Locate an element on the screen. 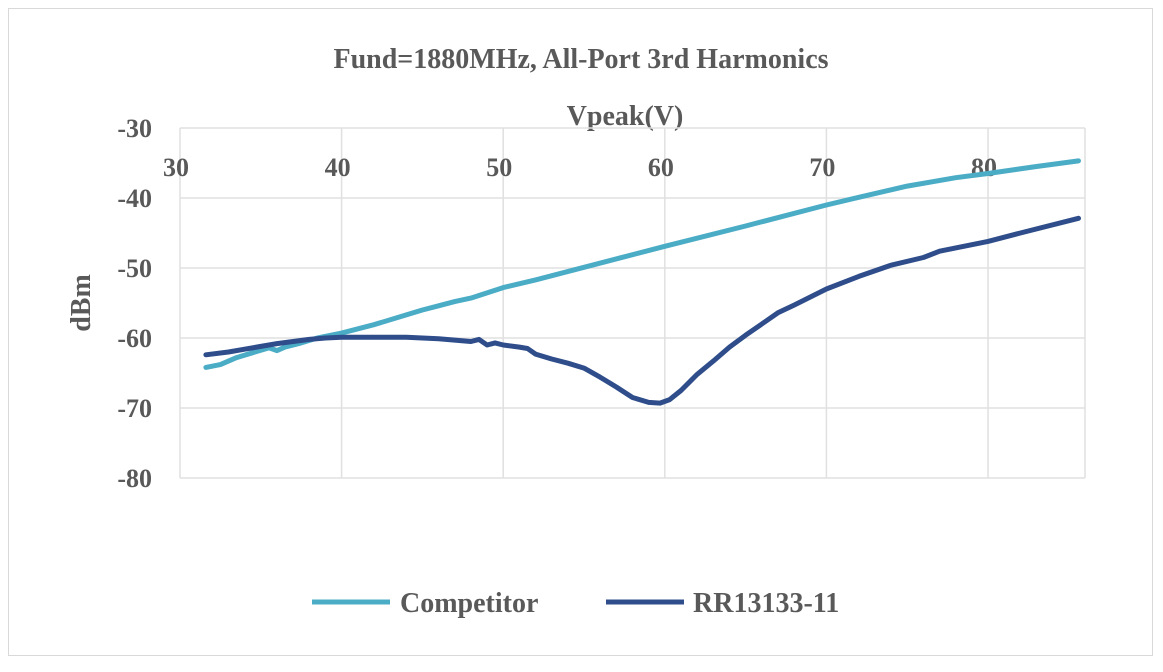 The height and width of the screenshot is (672, 1163). x-tick-label: 50 is located at coordinates (499, 167).